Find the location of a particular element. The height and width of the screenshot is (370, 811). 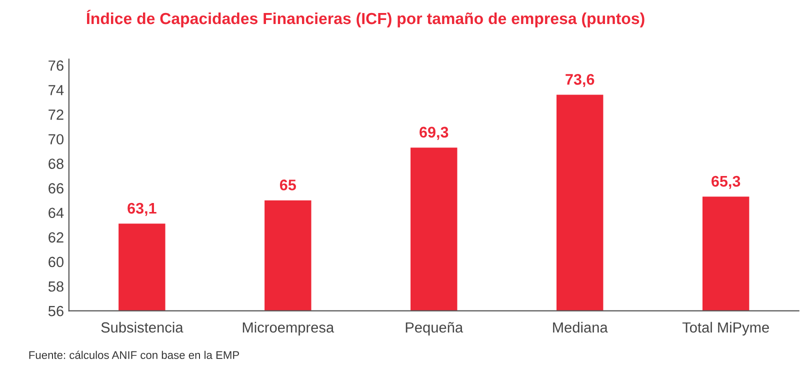

y-tick-label: 60 is located at coordinates (56, 262).